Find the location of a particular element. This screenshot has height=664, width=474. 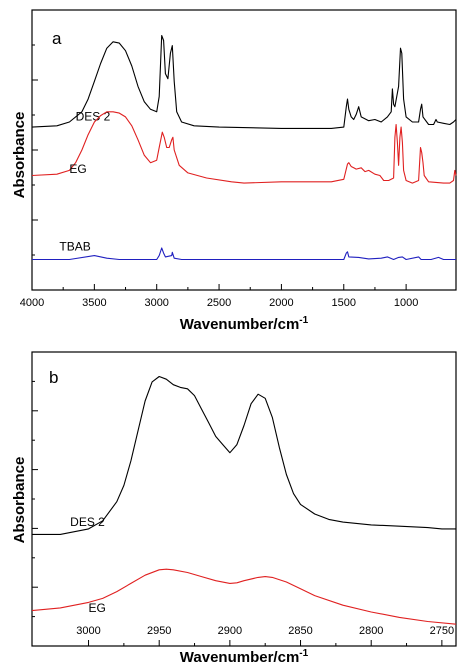

x-tick-label: 2800 is located at coordinates (371, 631).